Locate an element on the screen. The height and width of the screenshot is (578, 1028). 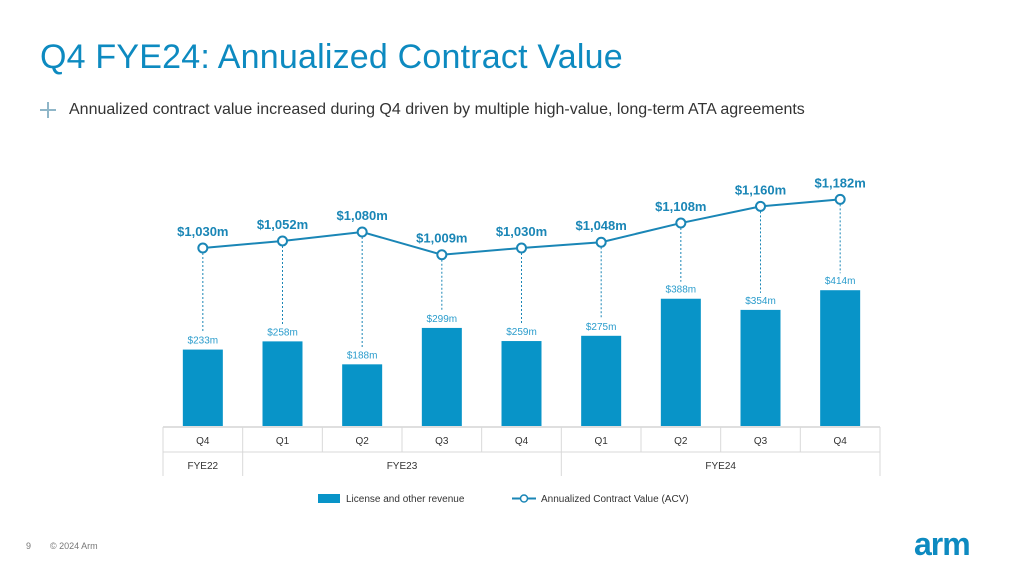
arm-logo: arm is located at coordinates (942, 545).